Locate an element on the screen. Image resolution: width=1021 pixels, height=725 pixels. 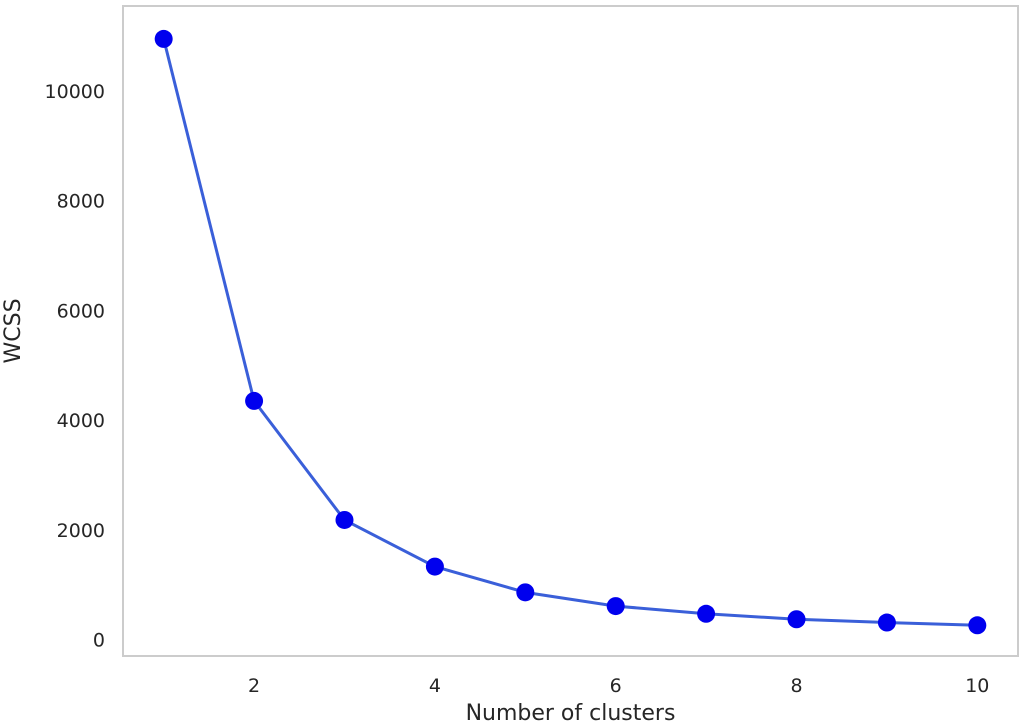
x-tick-label: 2 is located at coordinates (254, 686).